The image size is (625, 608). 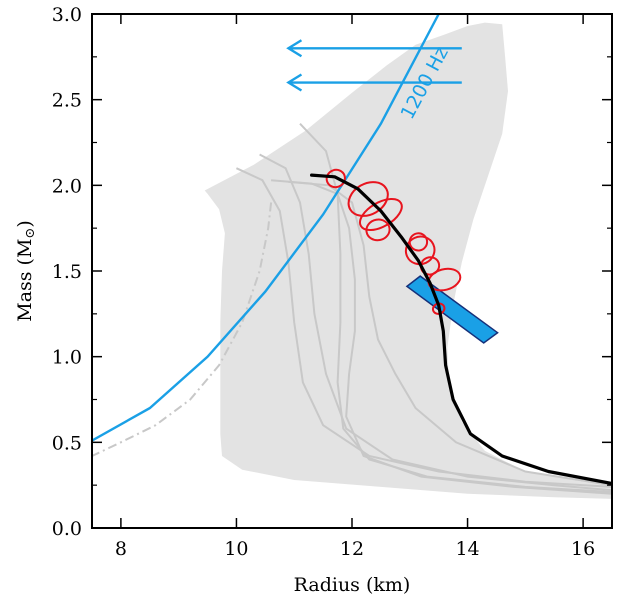 What do you see at coordinates (25, 280) in the screenshot?
I see `y-axis-label-text: Mass (M` at bounding box center [25, 280].